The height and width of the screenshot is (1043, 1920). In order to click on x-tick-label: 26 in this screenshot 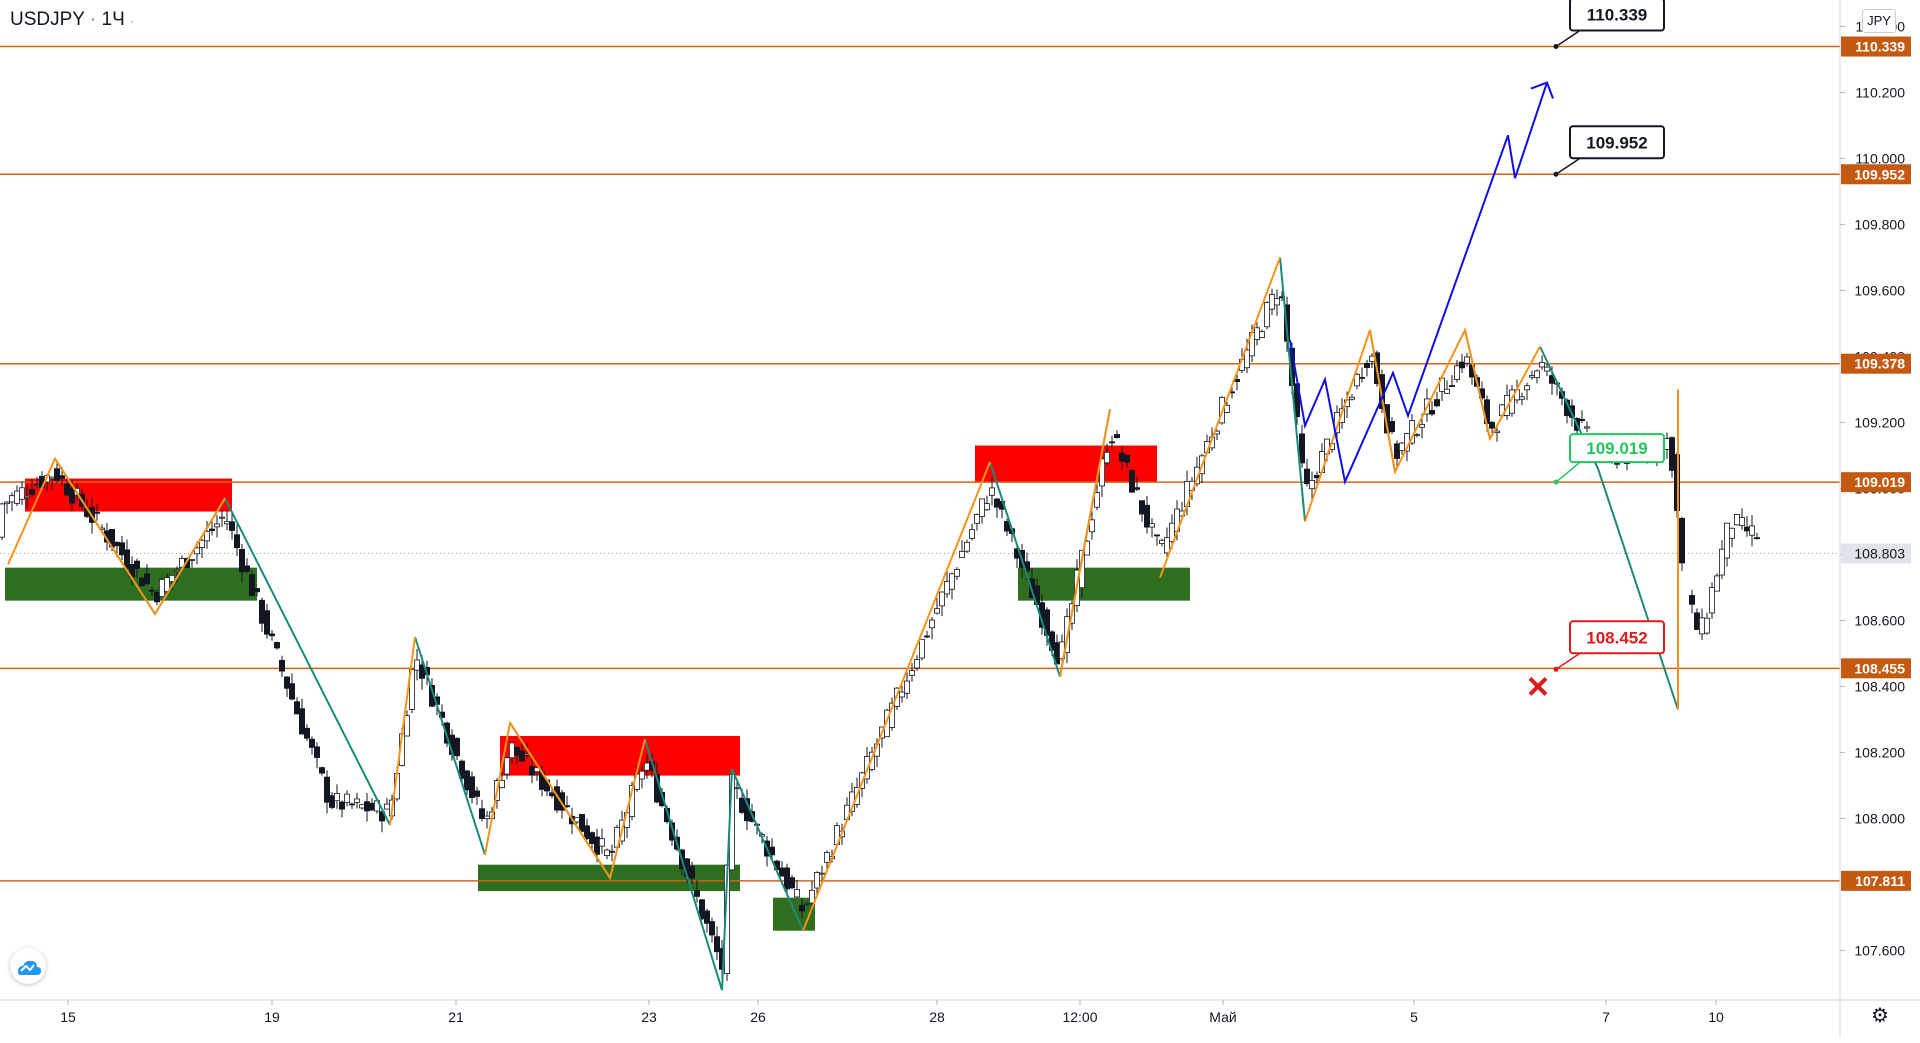, I will do `click(758, 1017)`.